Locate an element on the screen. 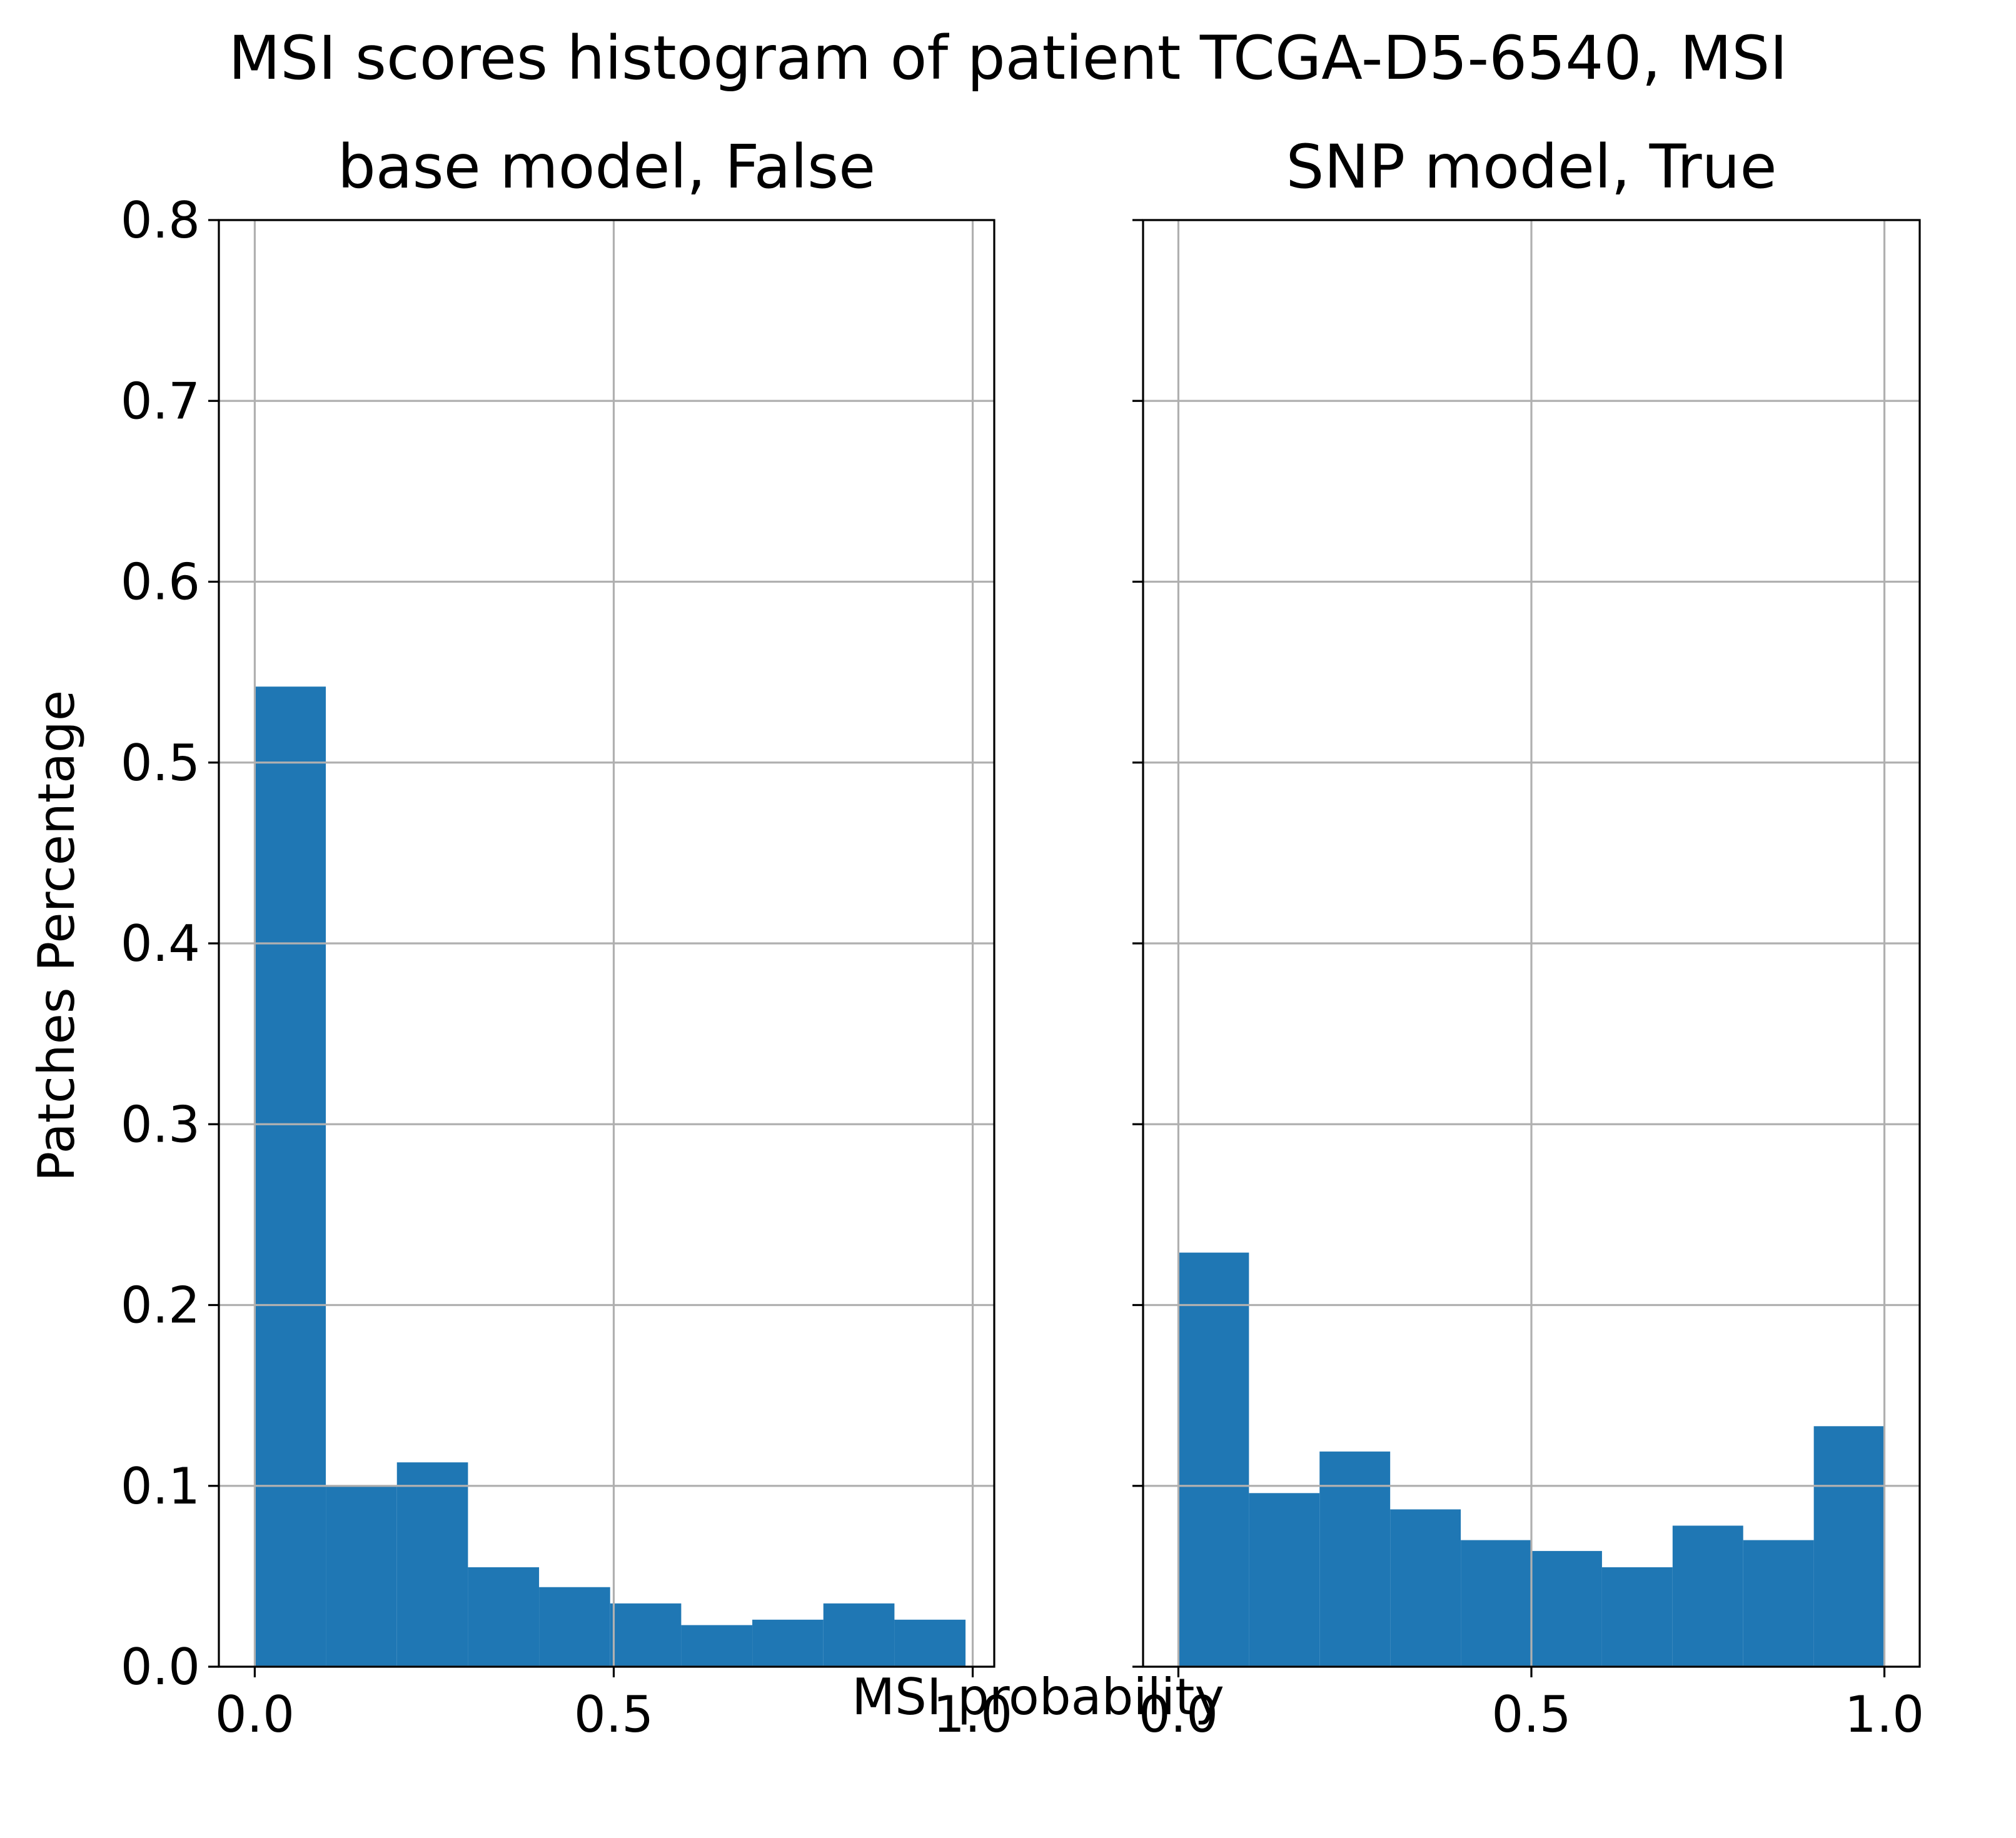 Image resolution: width=2016 pixels, height=1838 pixels. shared-y-axis-label: Patches Percentage is located at coordinates (57, 936).